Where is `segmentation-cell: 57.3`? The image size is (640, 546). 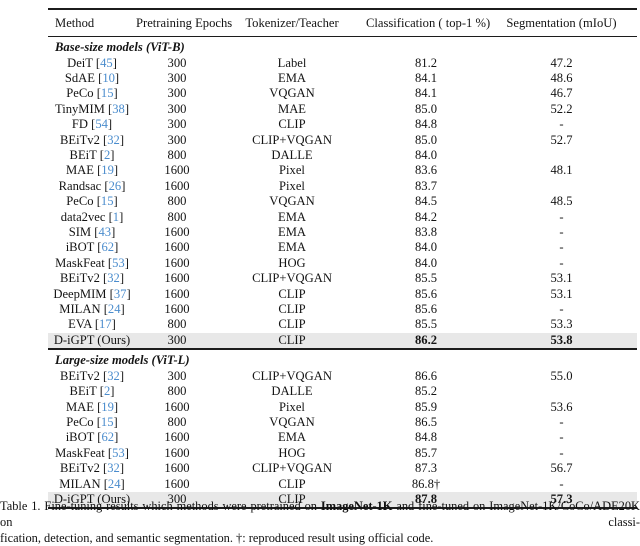 segmentation-cell: 57.3 is located at coordinates (561, 500).